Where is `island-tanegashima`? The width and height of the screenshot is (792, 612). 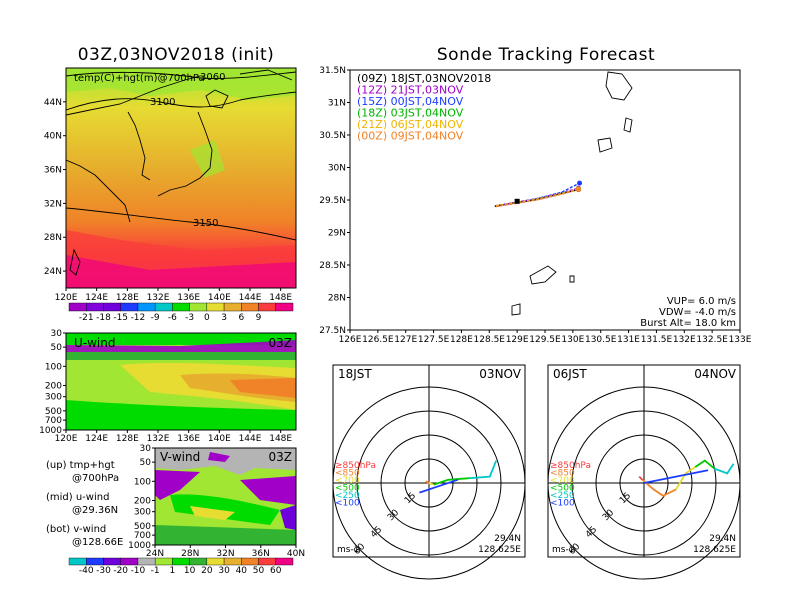 island-tanegashima is located at coordinates (628, 125).